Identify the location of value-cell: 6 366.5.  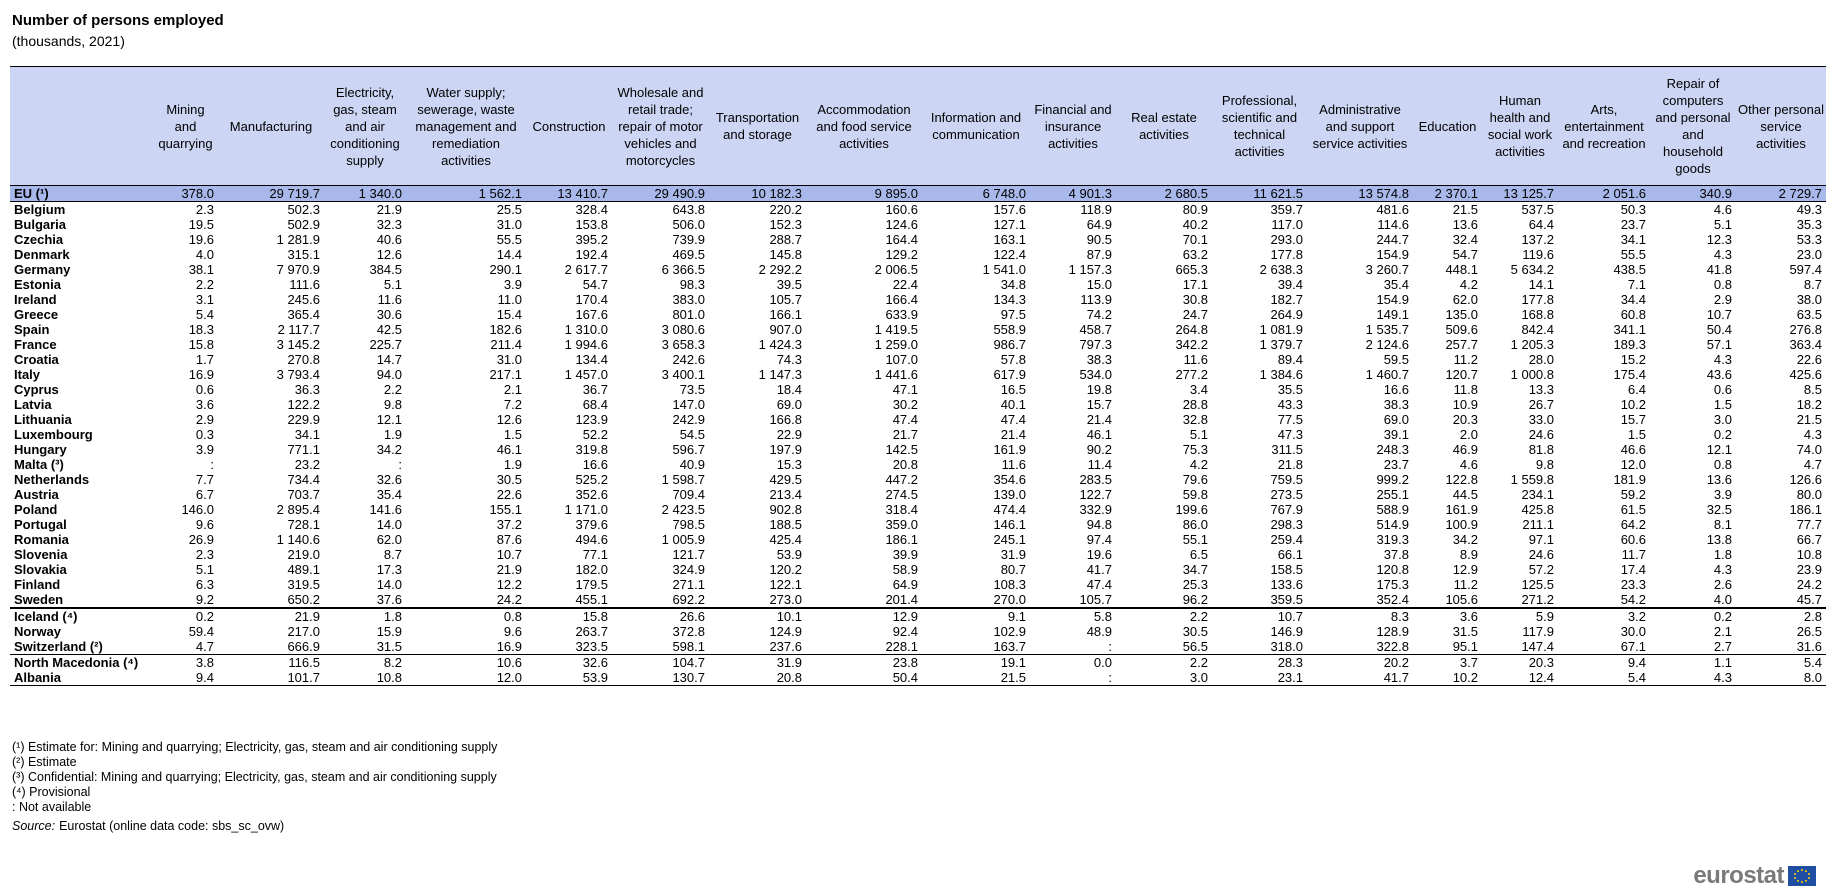
(683, 269).